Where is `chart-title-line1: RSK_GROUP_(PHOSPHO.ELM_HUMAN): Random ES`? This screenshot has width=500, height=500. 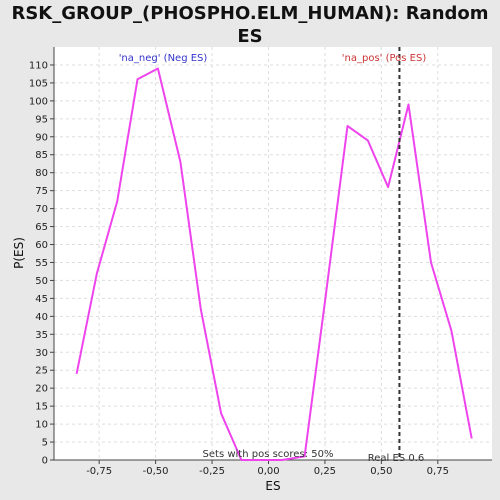
chart-title-line1: RSK_GROUP_(PHOSPHO.ELM_HUMAN): Random ES is located at coordinates (250, 25).